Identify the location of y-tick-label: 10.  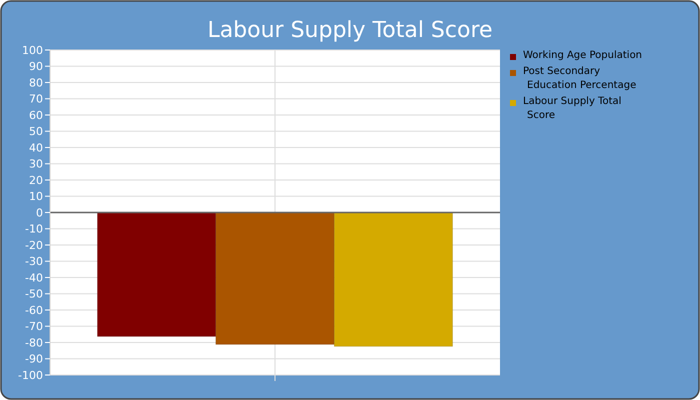
(36, 197).